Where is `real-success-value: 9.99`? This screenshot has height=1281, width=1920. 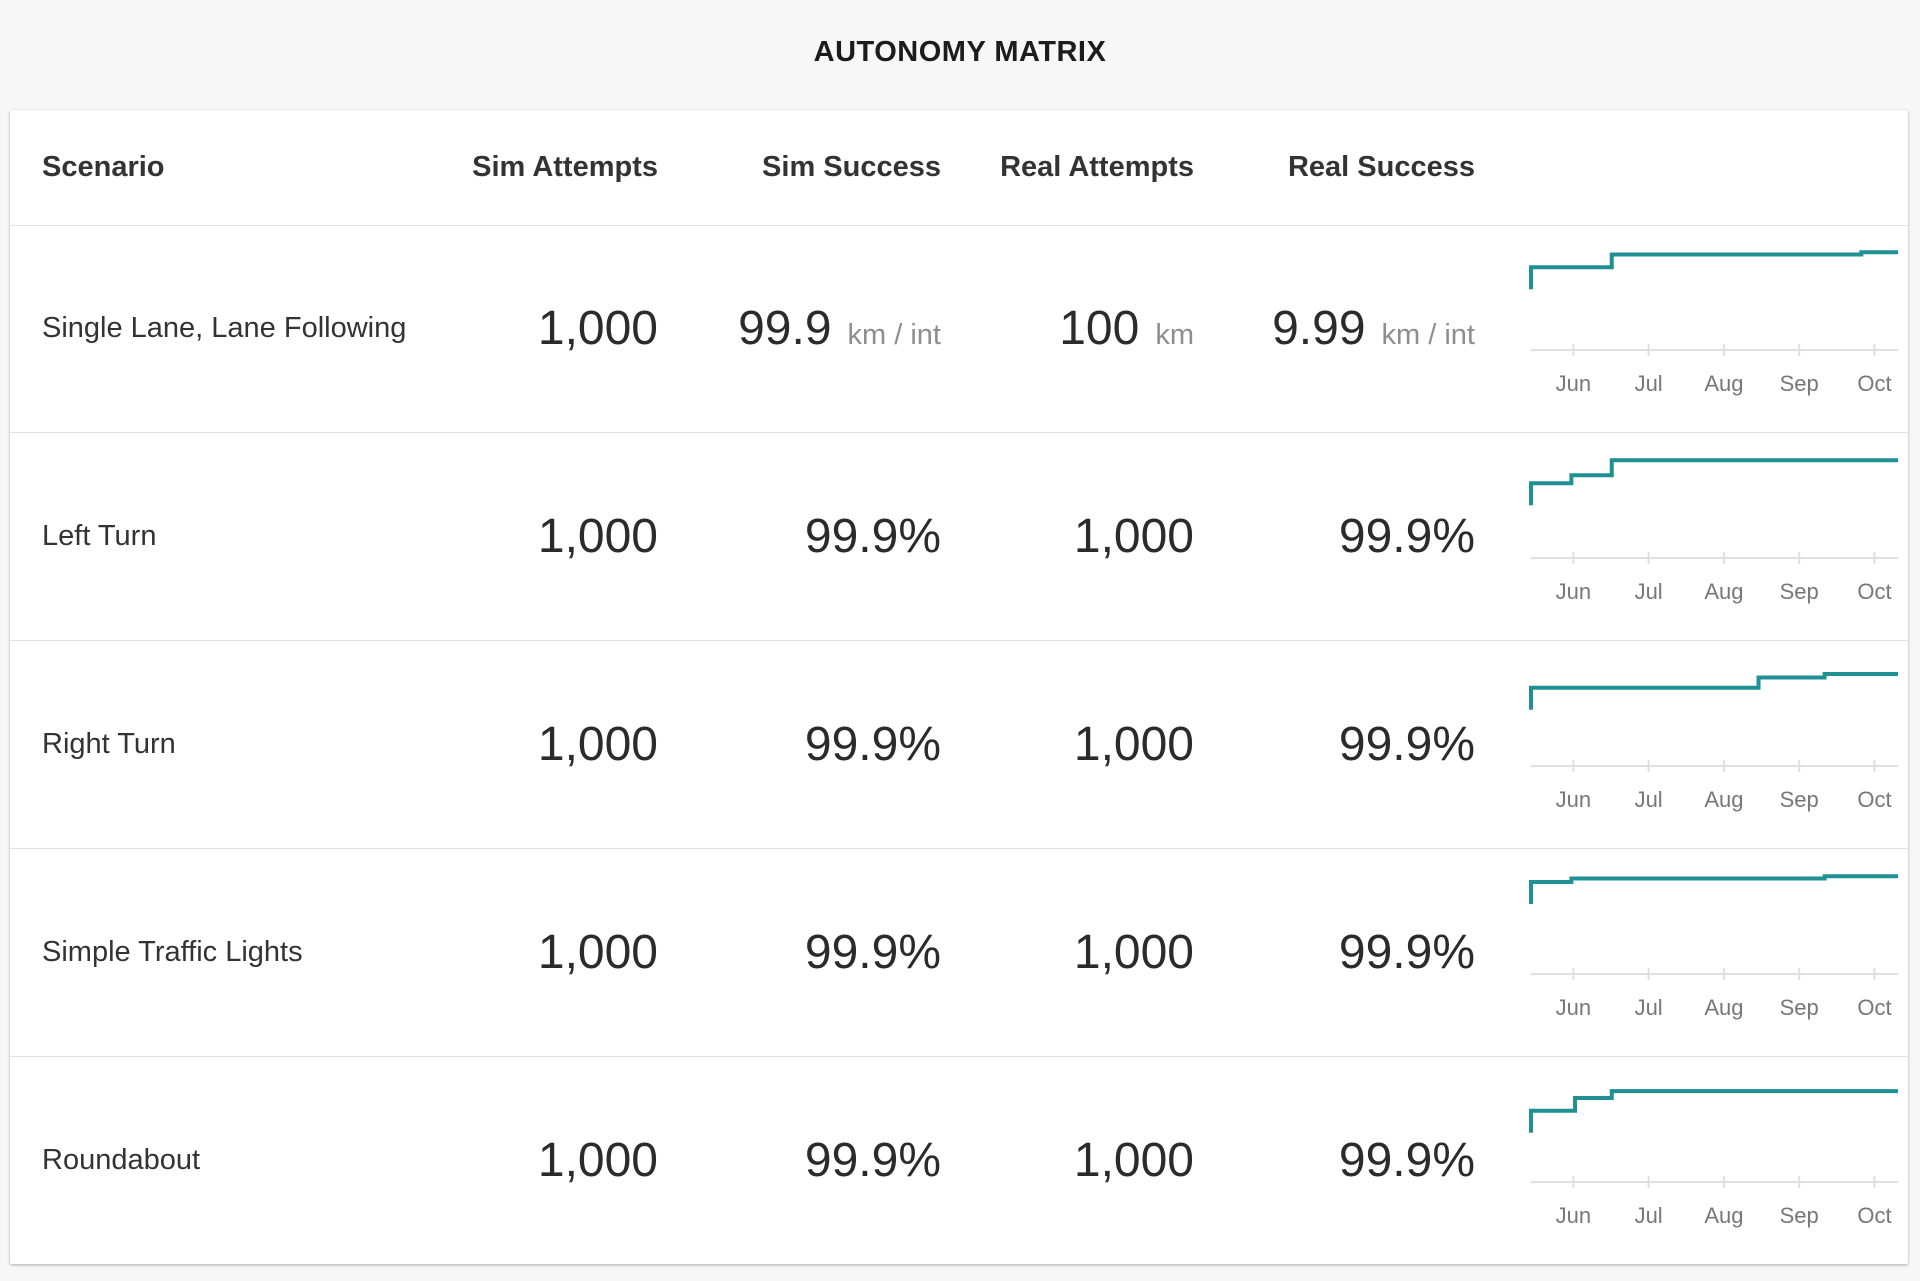
real-success-value: 9.99 is located at coordinates (1319, 328).